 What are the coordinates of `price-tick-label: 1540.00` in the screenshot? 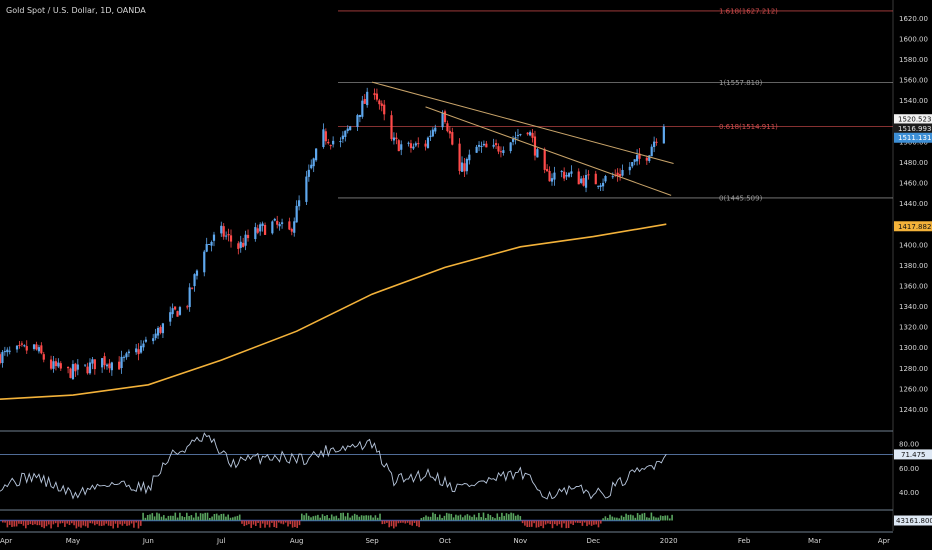 It's located at (913, 101).